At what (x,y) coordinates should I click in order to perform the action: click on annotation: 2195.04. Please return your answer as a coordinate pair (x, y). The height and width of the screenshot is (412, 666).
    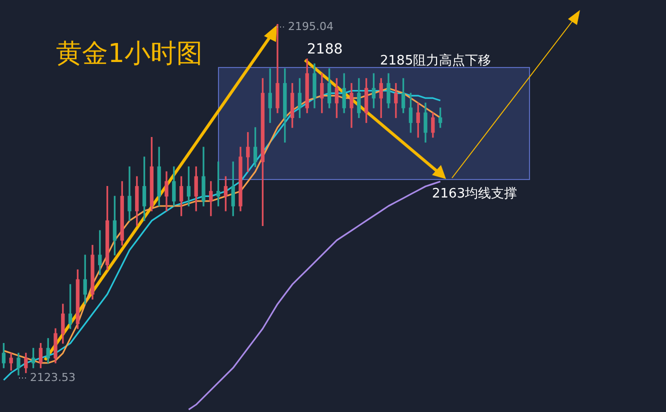
    Looking at the image, I should click on (311, 26).